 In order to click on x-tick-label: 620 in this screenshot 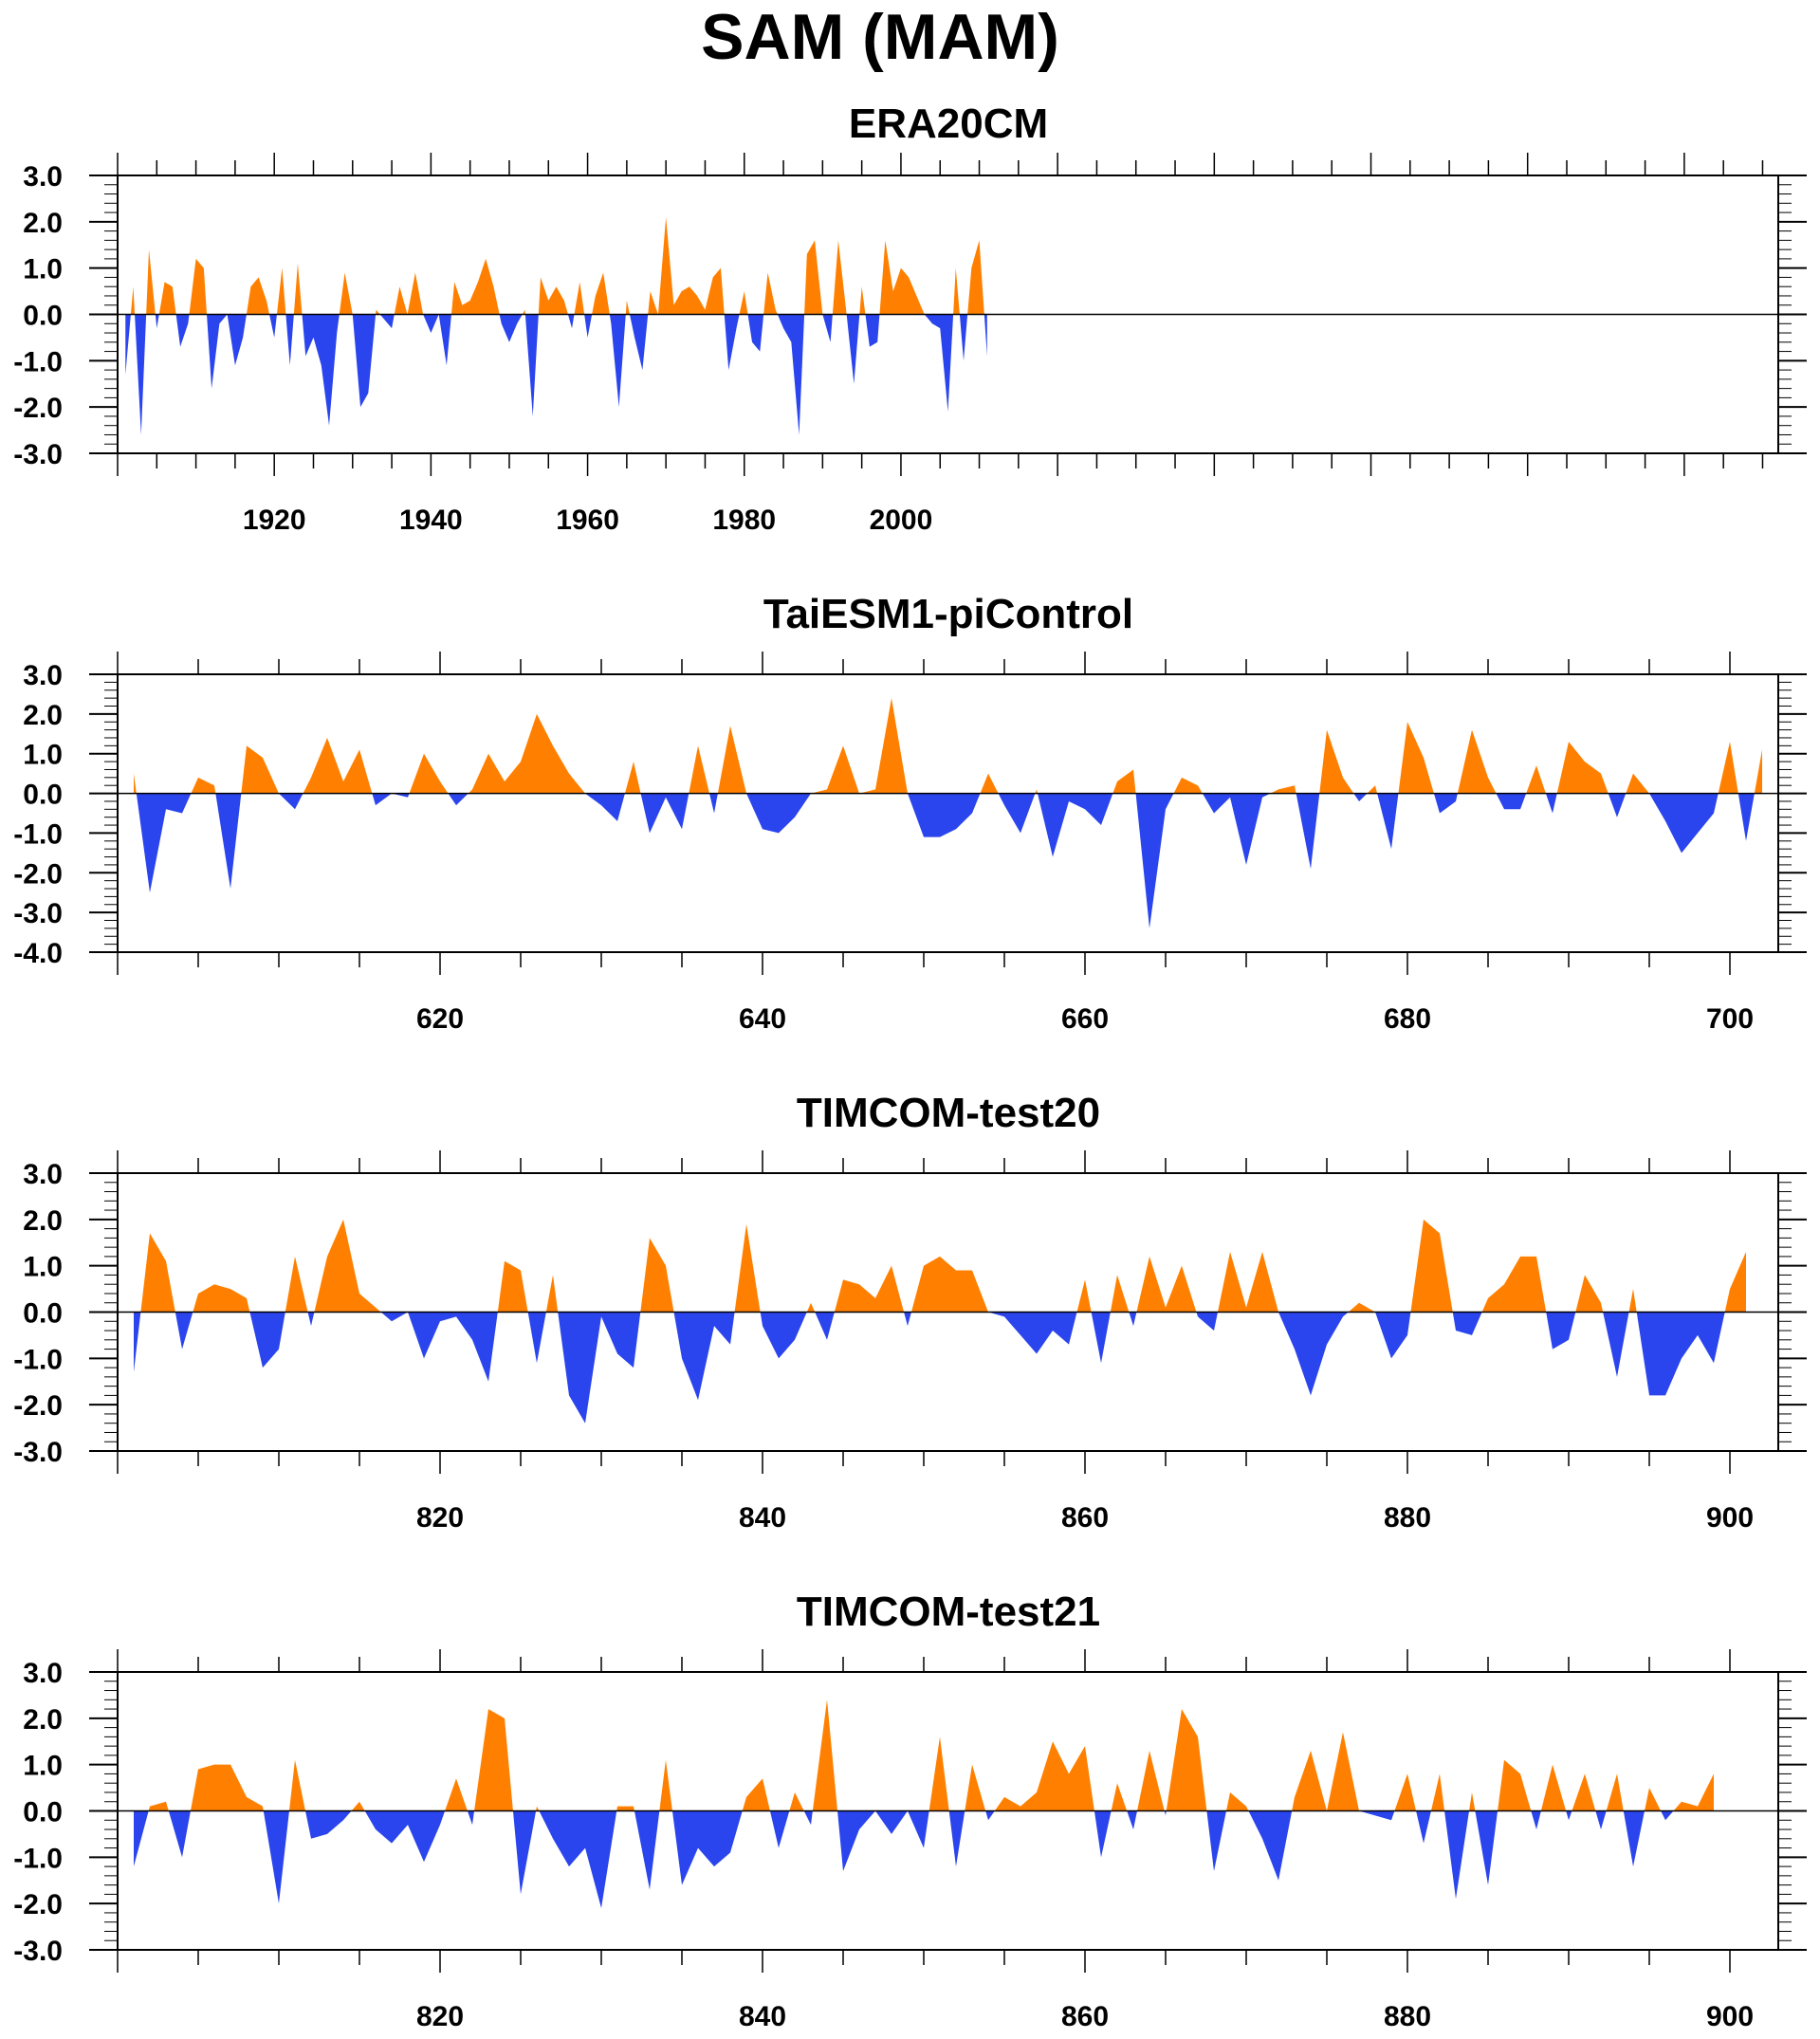, I will do `click(440, 1019)`.